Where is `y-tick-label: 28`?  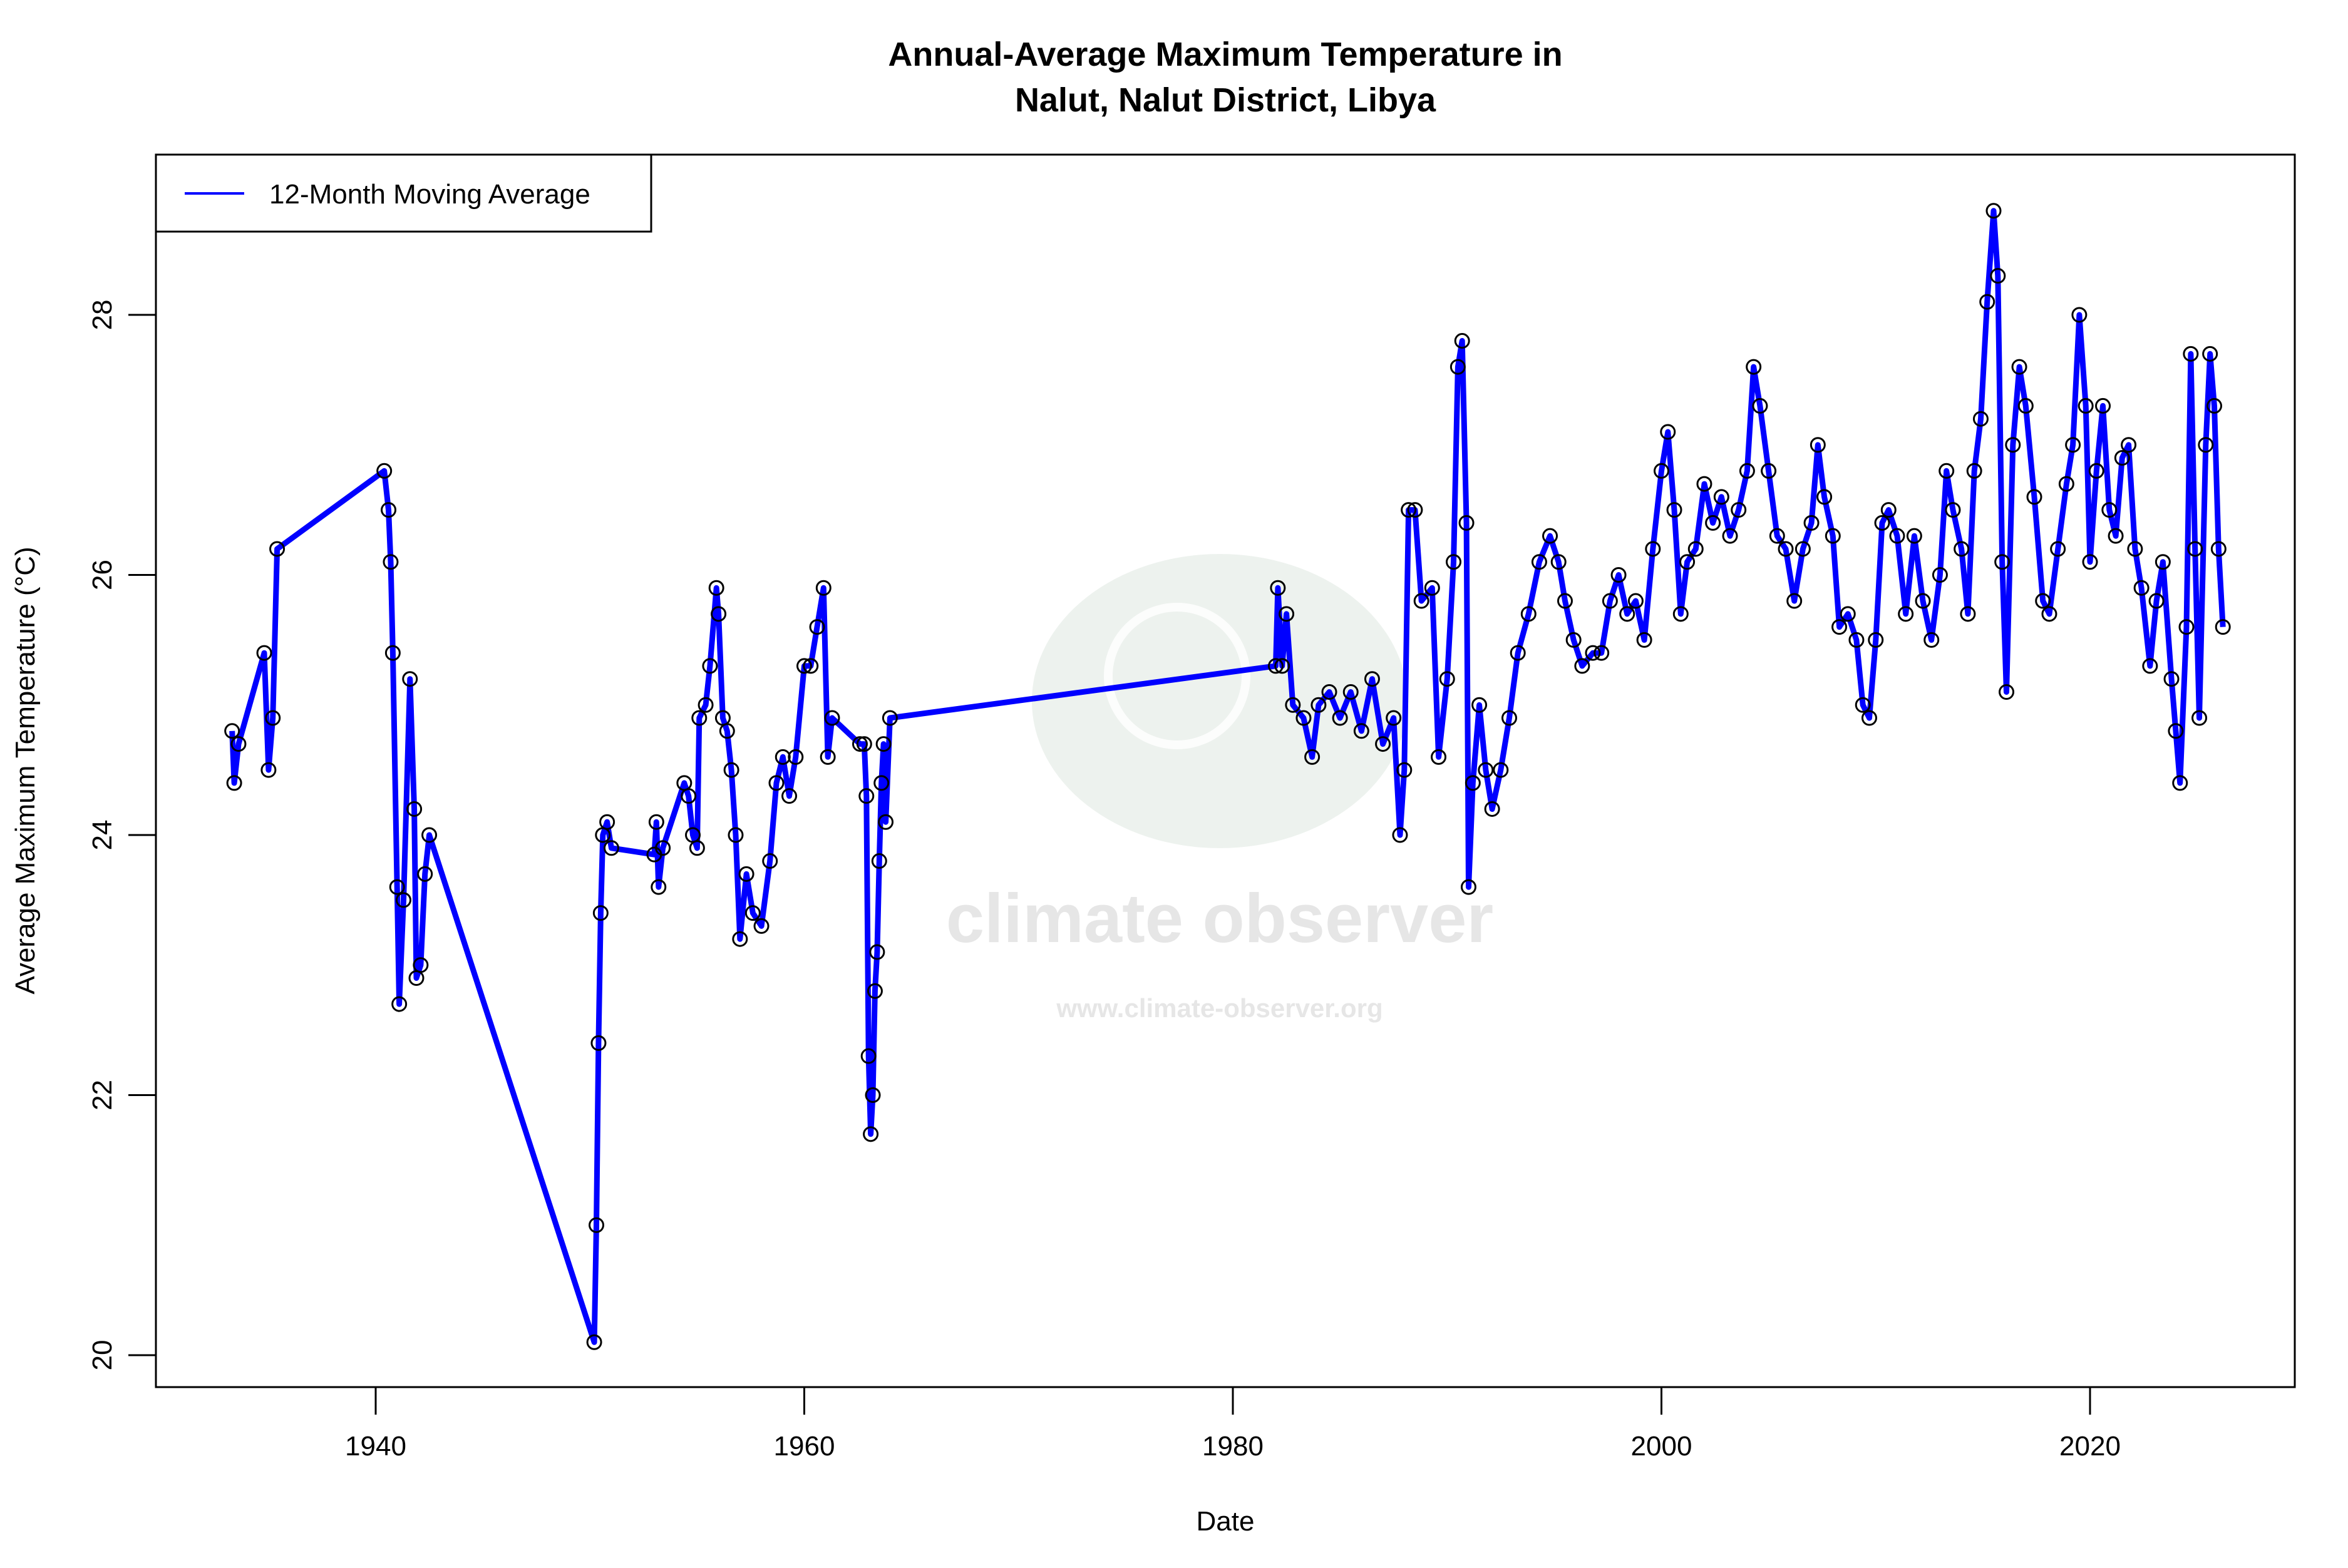 y-tick-label: 28 is located at coordinates (102, 315).